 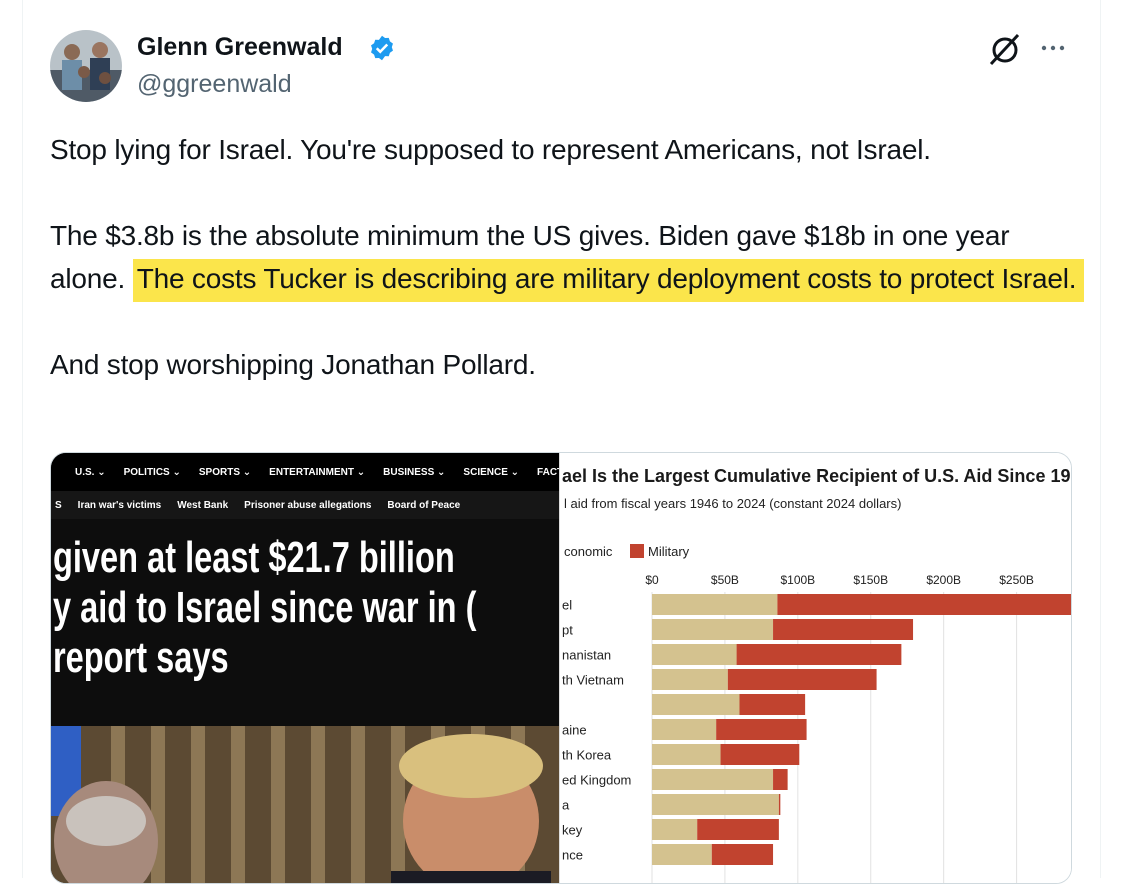 What do you see at coordinates (141, 657) in the screenshot?
I see `headline-line: report says` at bounding box center [141, 657].